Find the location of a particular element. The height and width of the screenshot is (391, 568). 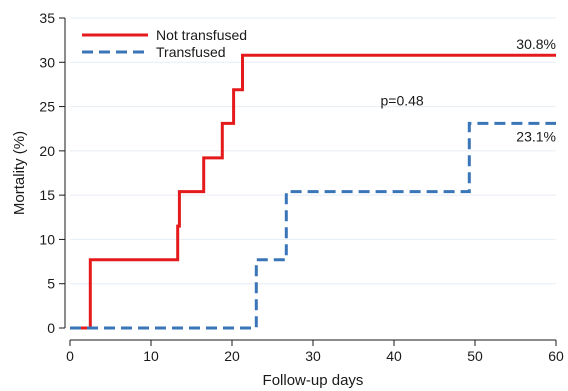

y-tick-label-10: 10 is located at coordinates (47, 239).